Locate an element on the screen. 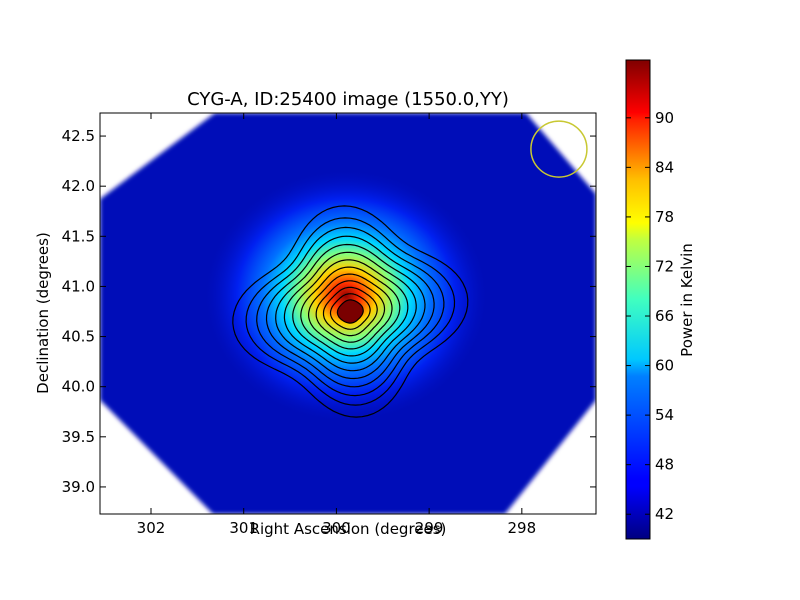 Image resolution: width=800 pixels, height=600 pixels. colorbar-tick-label: 66 is located at coordinates (664, 316).